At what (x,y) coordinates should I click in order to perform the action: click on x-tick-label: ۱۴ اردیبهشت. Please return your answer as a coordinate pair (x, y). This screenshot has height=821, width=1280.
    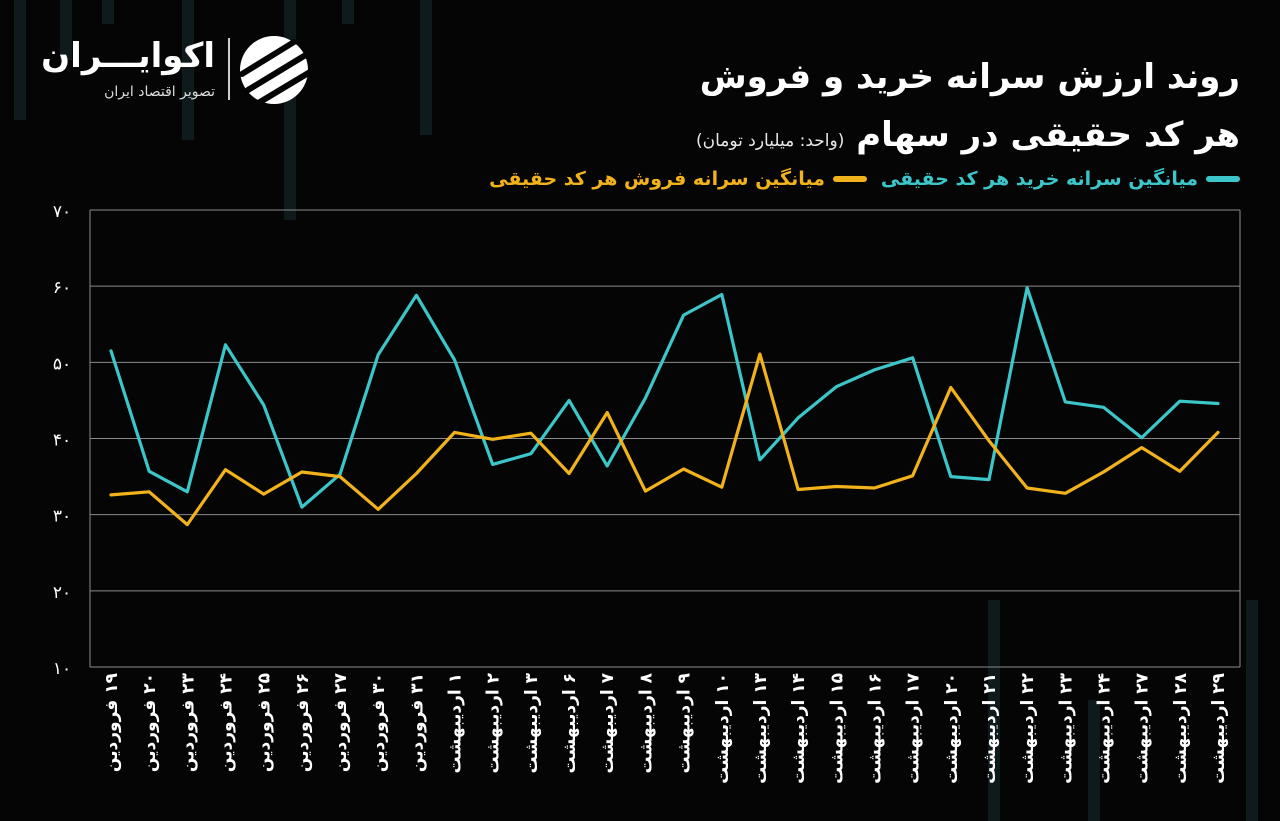
    Looking at the image, I should click on (799, 728).